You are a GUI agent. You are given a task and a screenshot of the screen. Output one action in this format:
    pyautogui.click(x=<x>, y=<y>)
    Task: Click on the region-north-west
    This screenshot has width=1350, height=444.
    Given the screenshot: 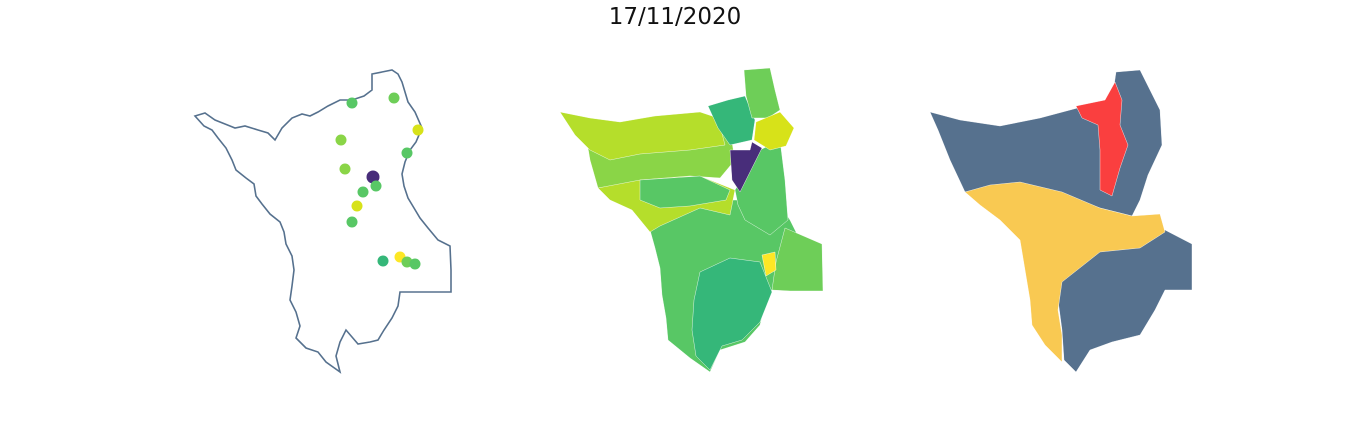 What is the action you would take?
    pyautogui.click(x=731, y=120)
    